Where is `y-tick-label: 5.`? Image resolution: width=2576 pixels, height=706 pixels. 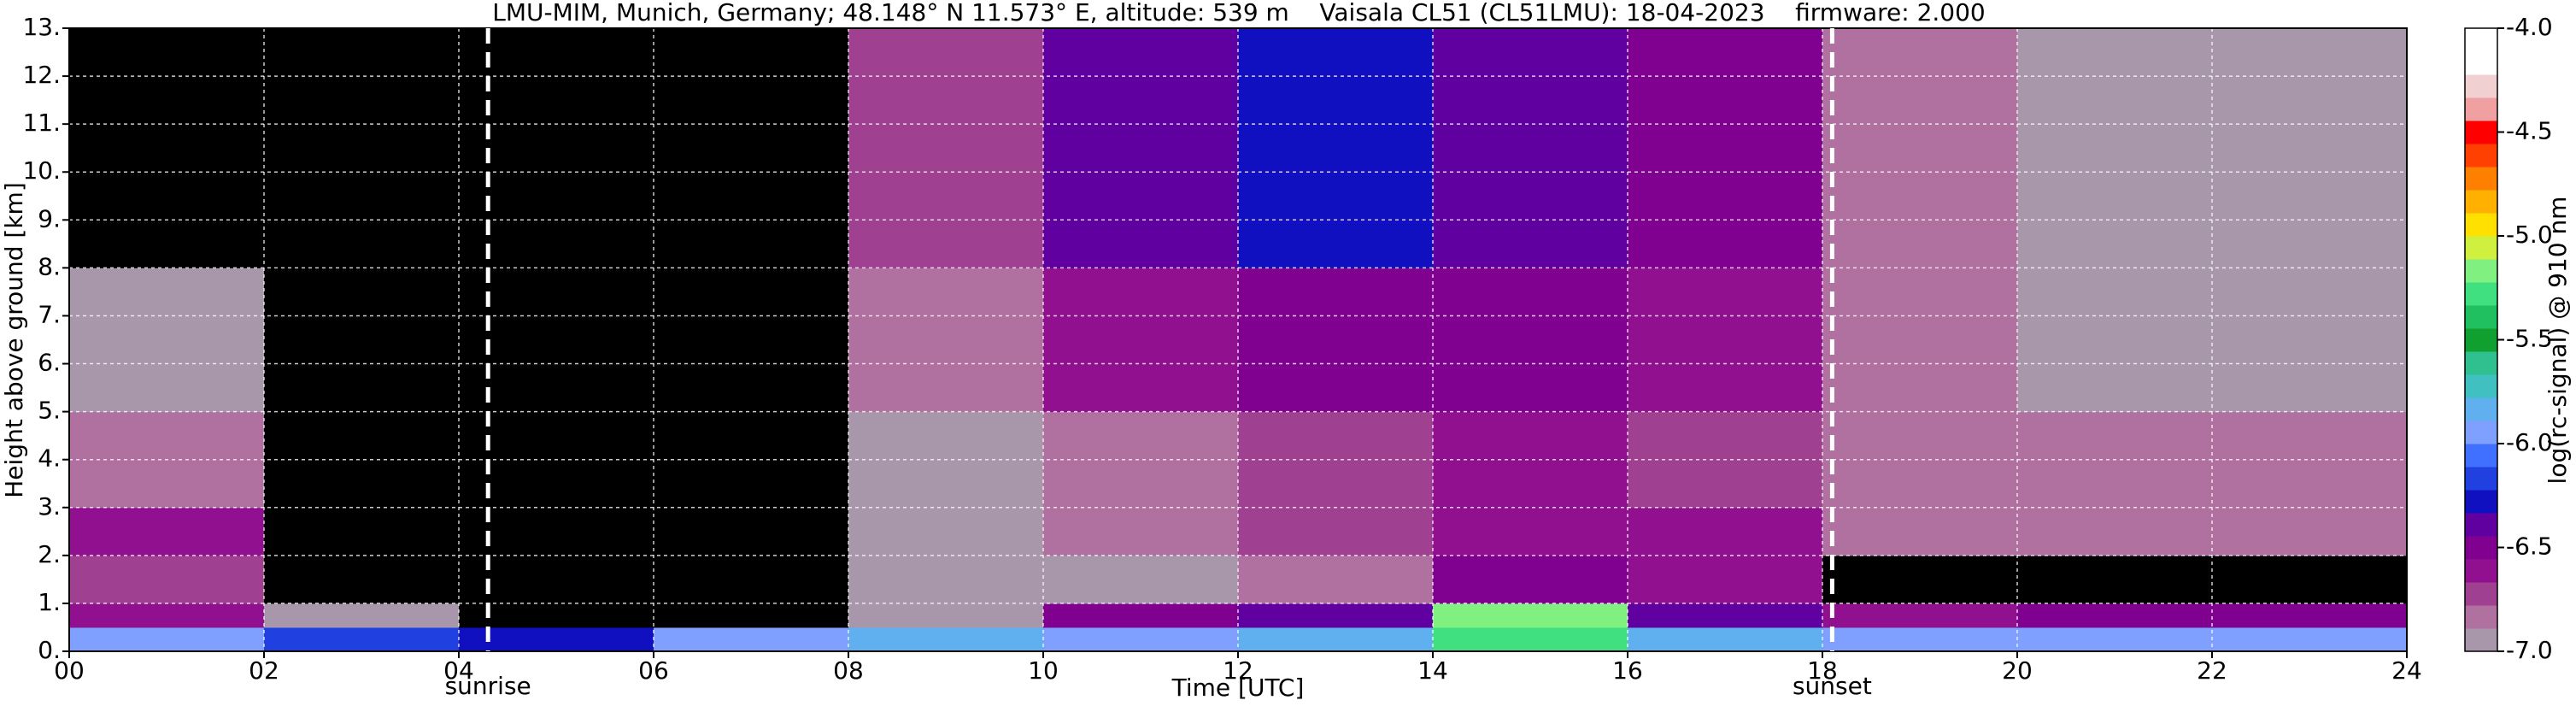
y-tick-label: 5. is located at coordinates (49, 411).